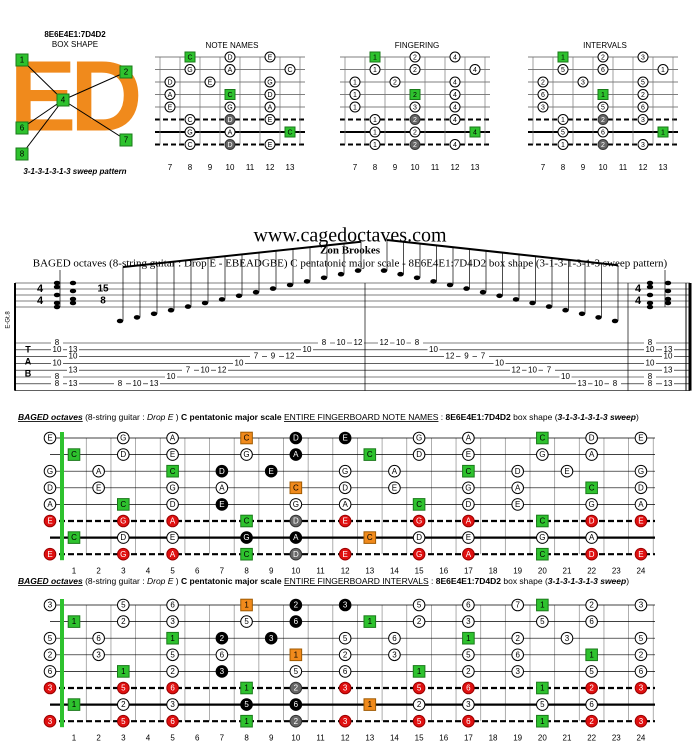 This screenshot has height=746, width=700. What do you see at coordinates (643, 120) in the screenshot?
I see `note-label: 3` at bounding box center [643, 120].